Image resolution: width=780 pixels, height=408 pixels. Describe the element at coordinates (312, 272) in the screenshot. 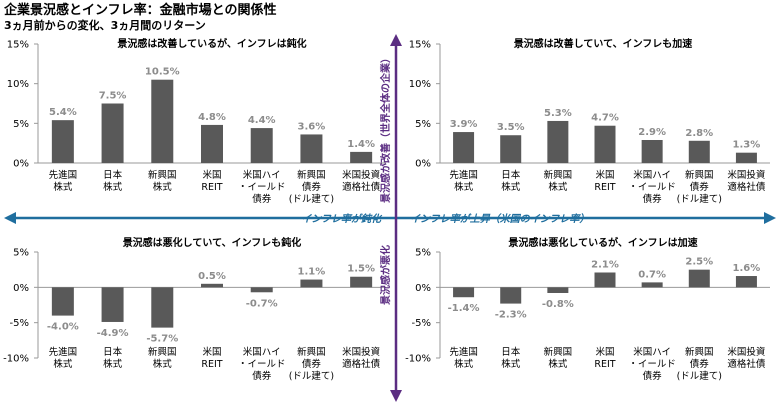

I see `bar-value-label: 1.1%` at that location.